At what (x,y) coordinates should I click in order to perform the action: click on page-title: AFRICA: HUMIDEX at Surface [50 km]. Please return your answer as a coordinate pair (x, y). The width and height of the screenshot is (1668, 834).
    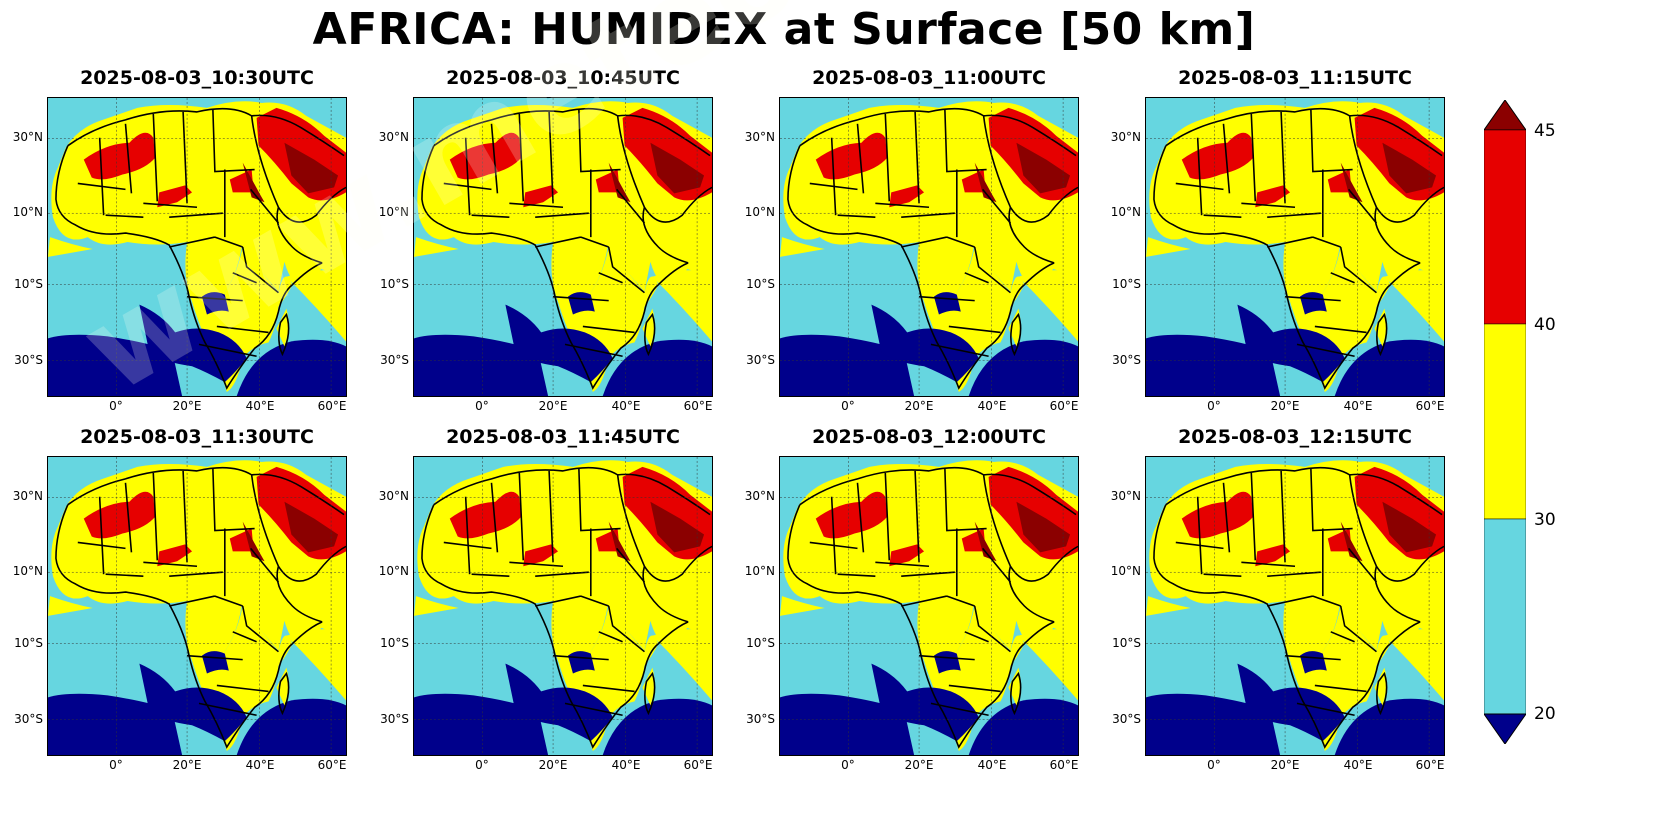
    Looking at the image, I should click on (784, 29).